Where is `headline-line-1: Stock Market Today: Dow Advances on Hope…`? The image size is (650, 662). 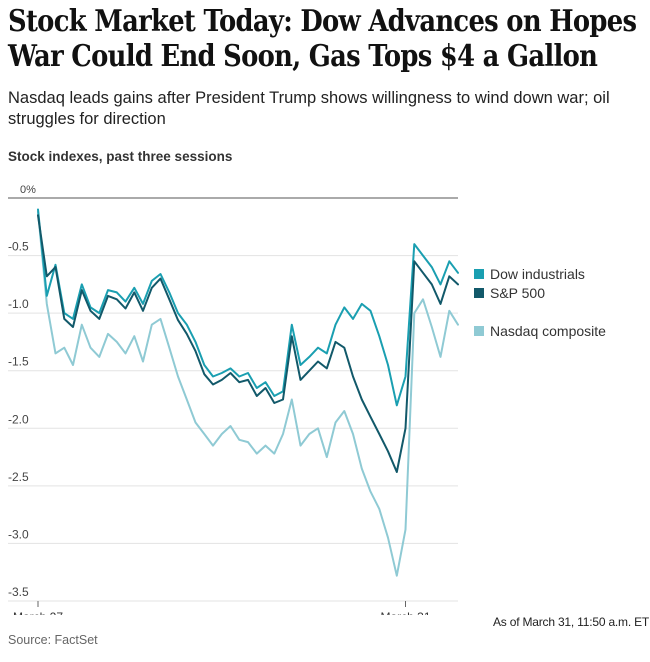
headline-line-1: Stock Market Today: Dow Advances on Hope… is located at coordinates (322, 21).